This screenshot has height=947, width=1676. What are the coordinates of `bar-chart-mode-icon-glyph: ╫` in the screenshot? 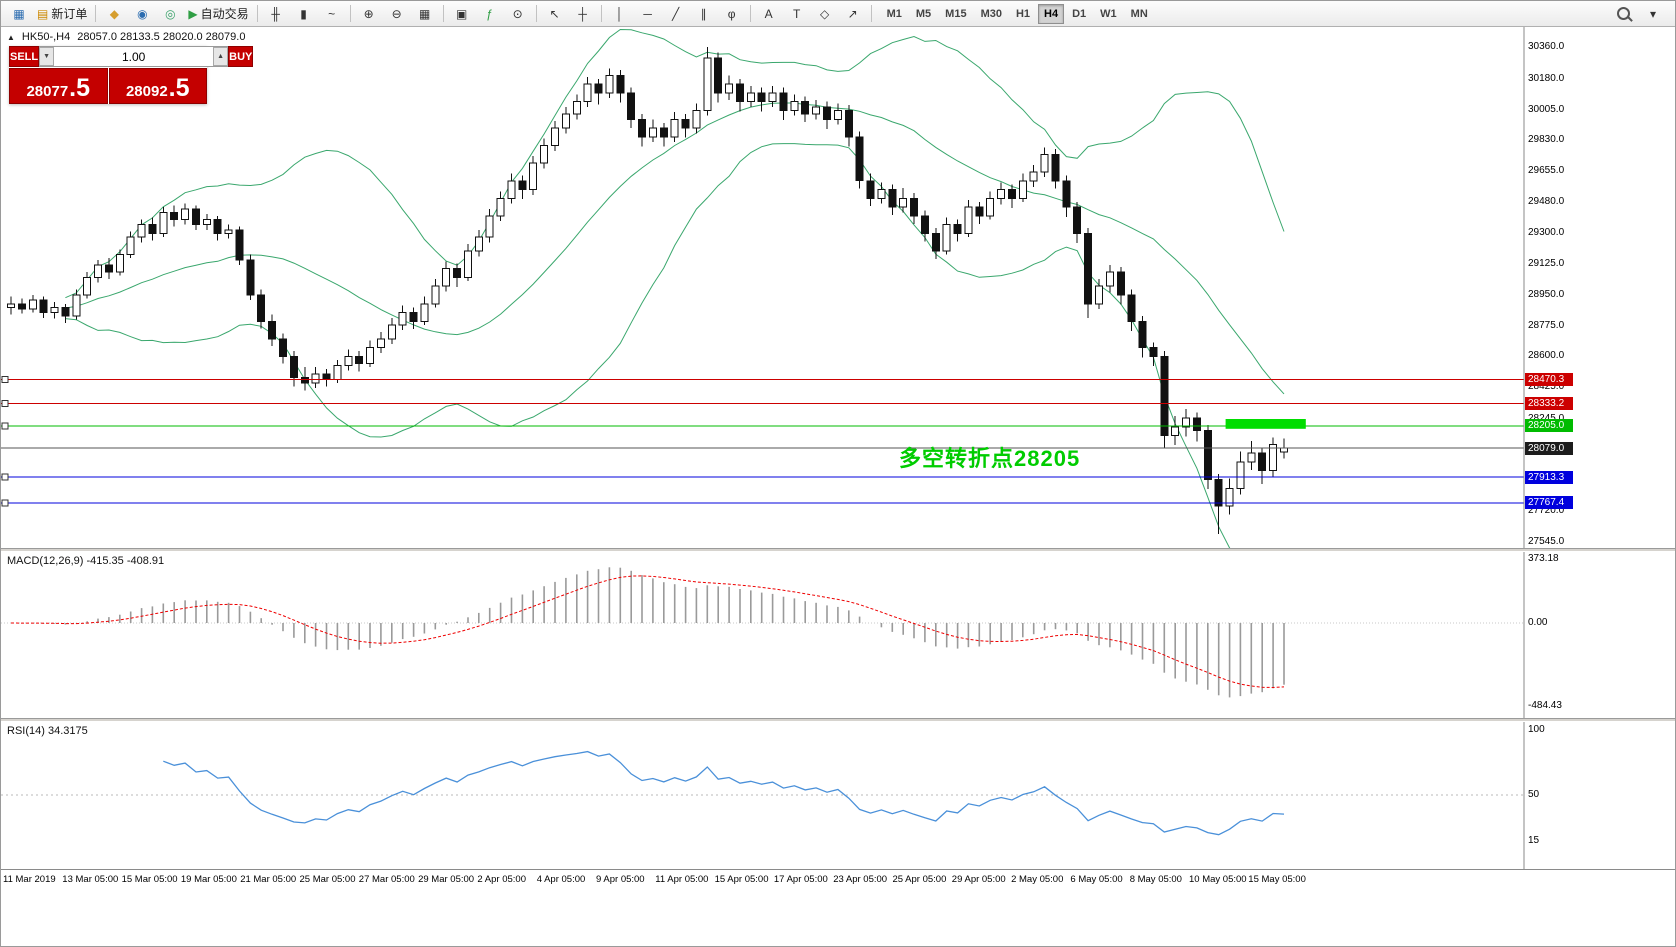 It's located at (275, 13).